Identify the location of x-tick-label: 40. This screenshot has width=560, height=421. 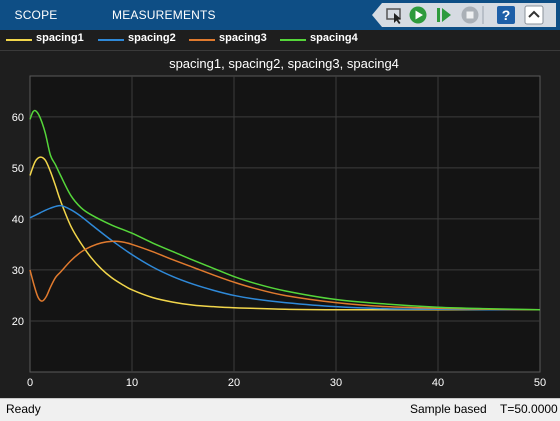
(438, 383).